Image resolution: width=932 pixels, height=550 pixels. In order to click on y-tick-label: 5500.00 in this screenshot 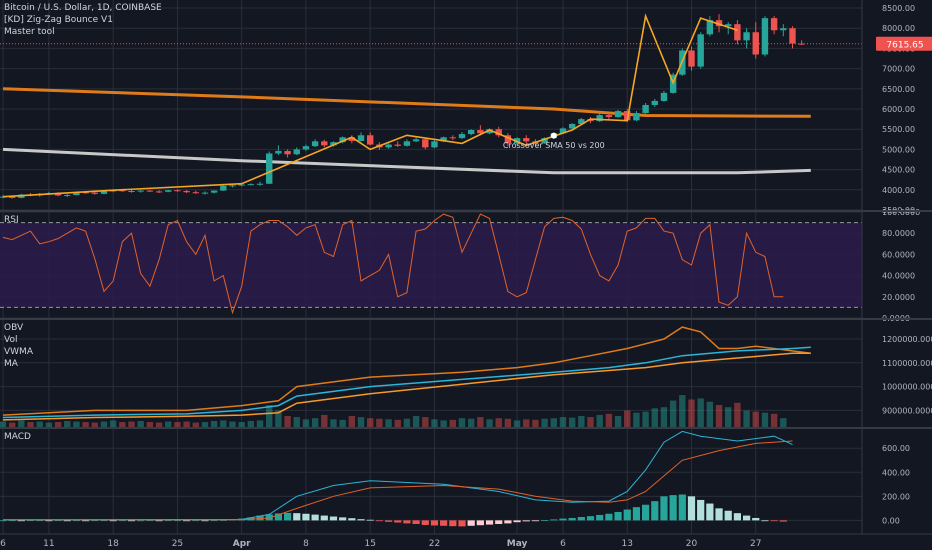, I will do `click(898, 129)`.